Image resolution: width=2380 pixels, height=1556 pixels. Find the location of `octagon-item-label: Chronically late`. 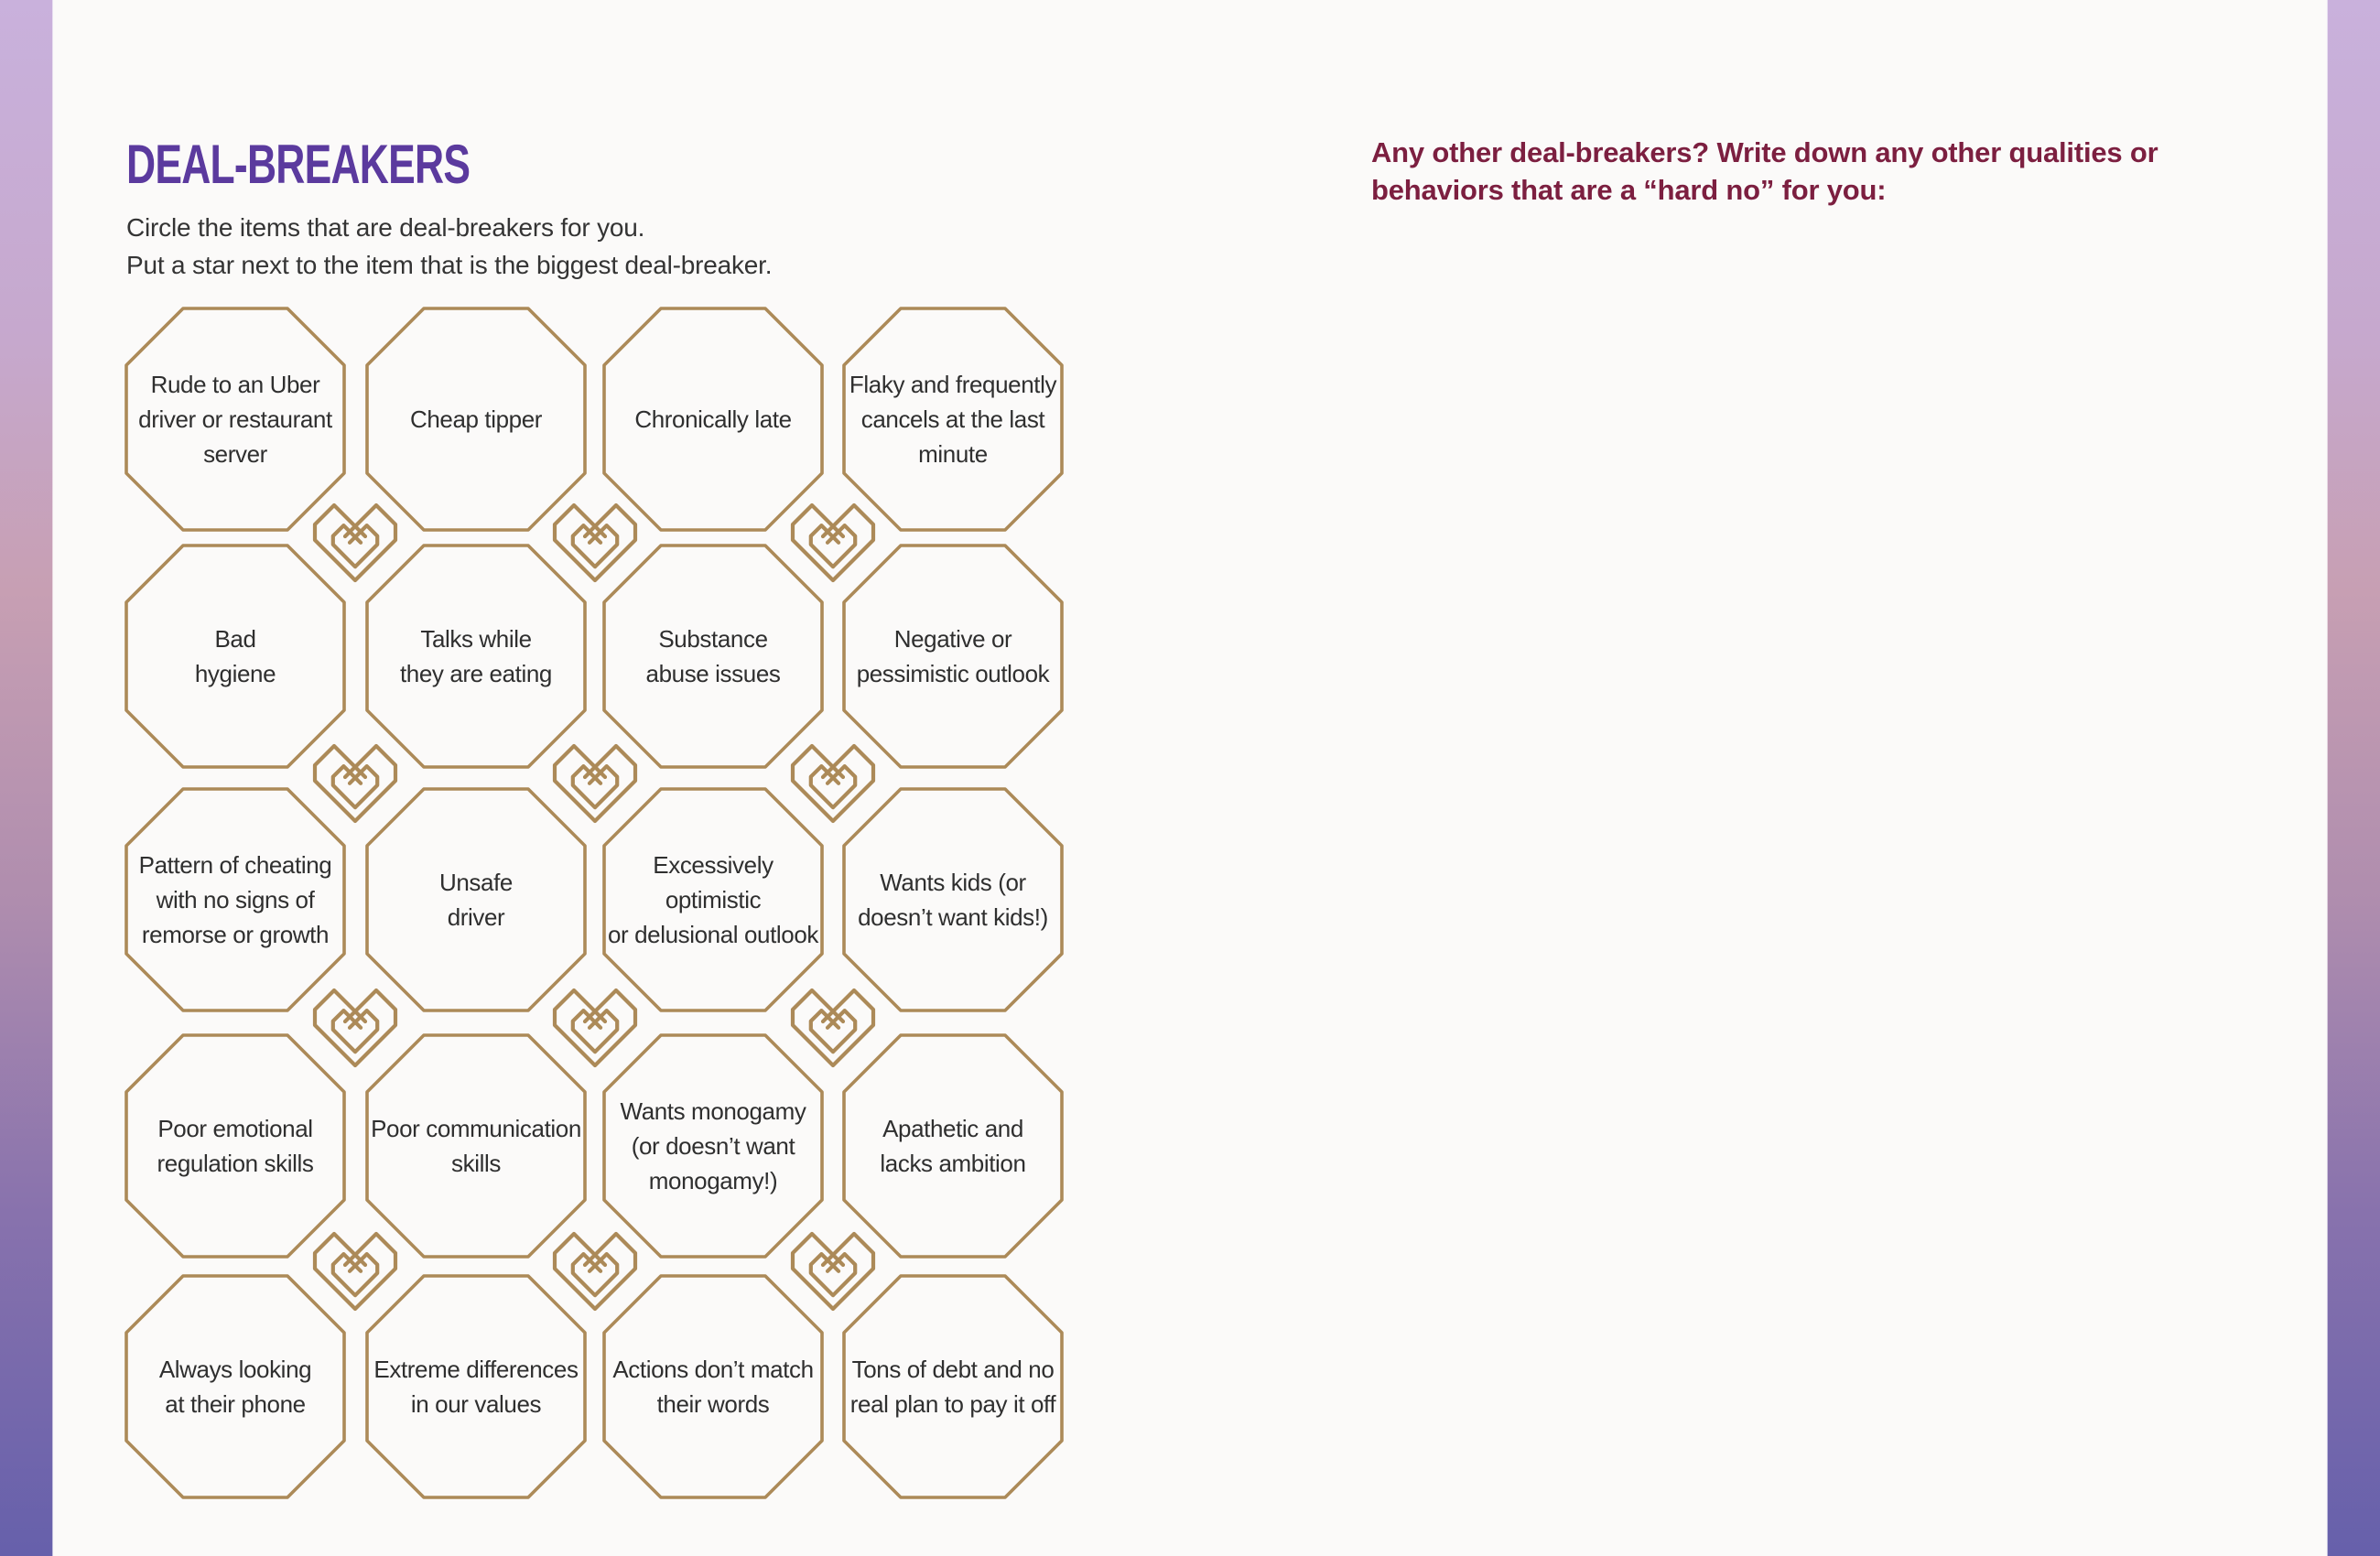

octagon-item-label: Chronically late is located at coordinates (713, 419).